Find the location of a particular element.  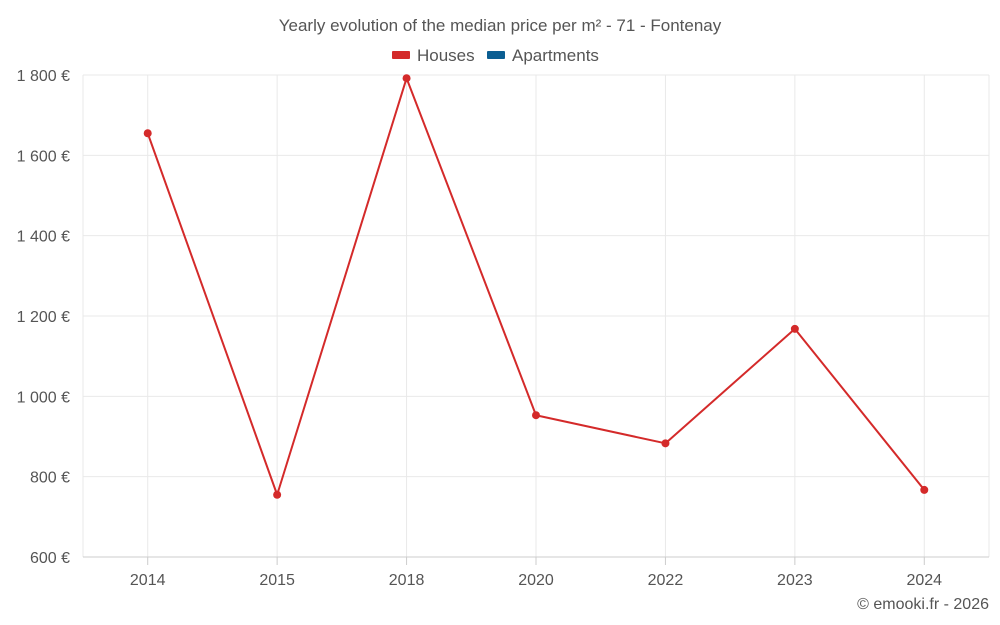

y-tick-label: 1 200 € is located at coordinates (43, 317).